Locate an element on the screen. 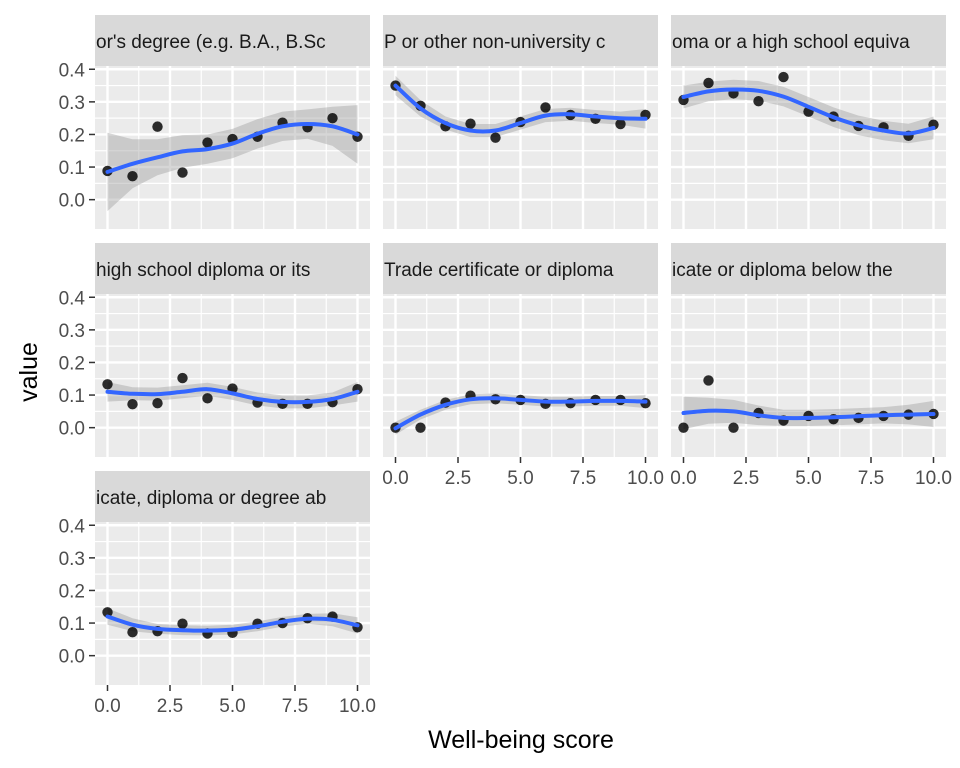 Image resolution: width=960 pixels, height=768 pixels. facet-strip-label: P or other non-university c is located at coordinates (494, 42).